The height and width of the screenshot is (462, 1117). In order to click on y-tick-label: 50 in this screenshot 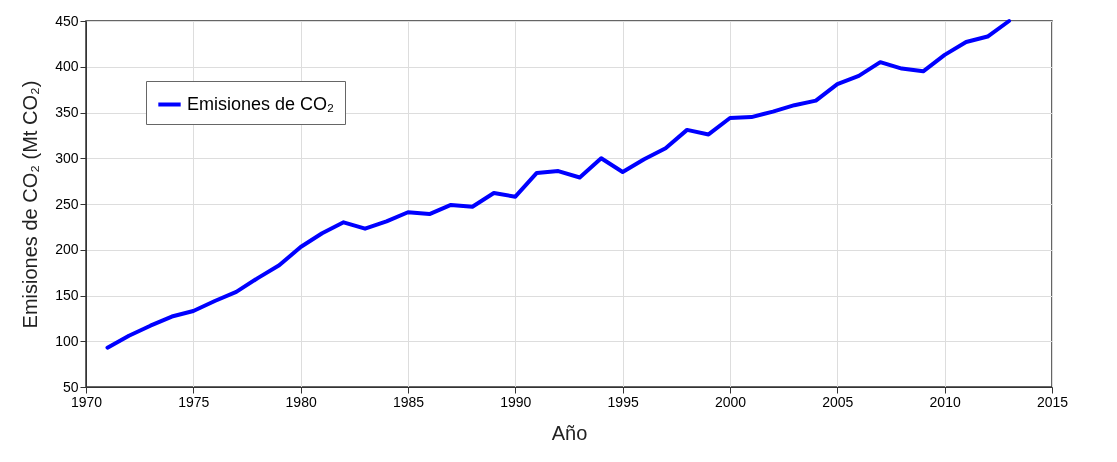, I will do `click(70, 386)`.